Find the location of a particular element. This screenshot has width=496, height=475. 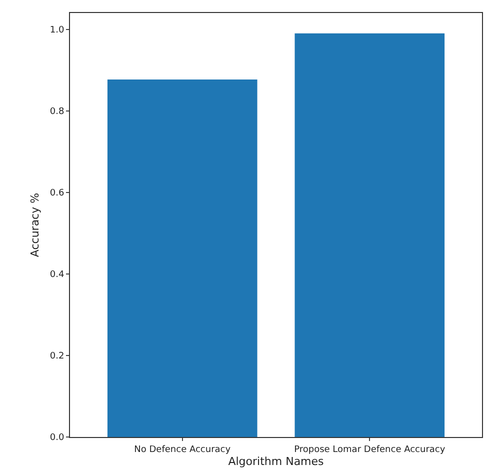

x-tick-label: Propose Lomar Defence Accuracy is located at coordinates (370, 449).